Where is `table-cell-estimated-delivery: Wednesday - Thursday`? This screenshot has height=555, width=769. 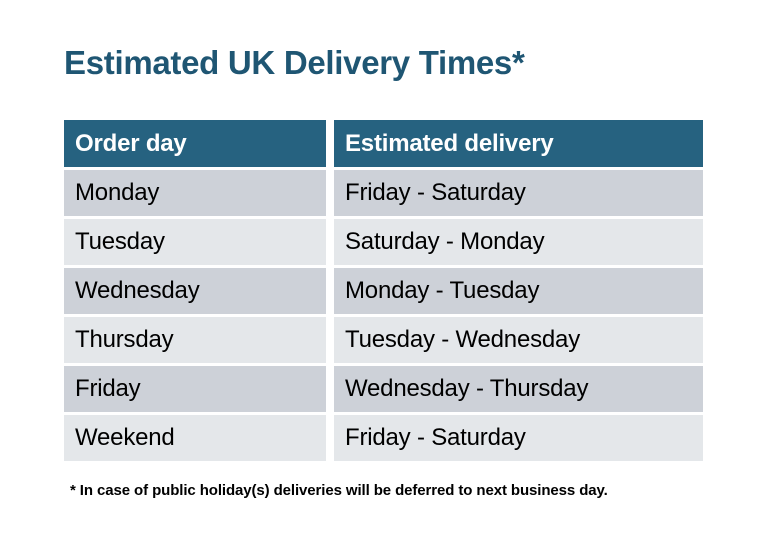 table-cell-estimated-delivery: Wednesday - Thursday is located at coordinates (518, 389).